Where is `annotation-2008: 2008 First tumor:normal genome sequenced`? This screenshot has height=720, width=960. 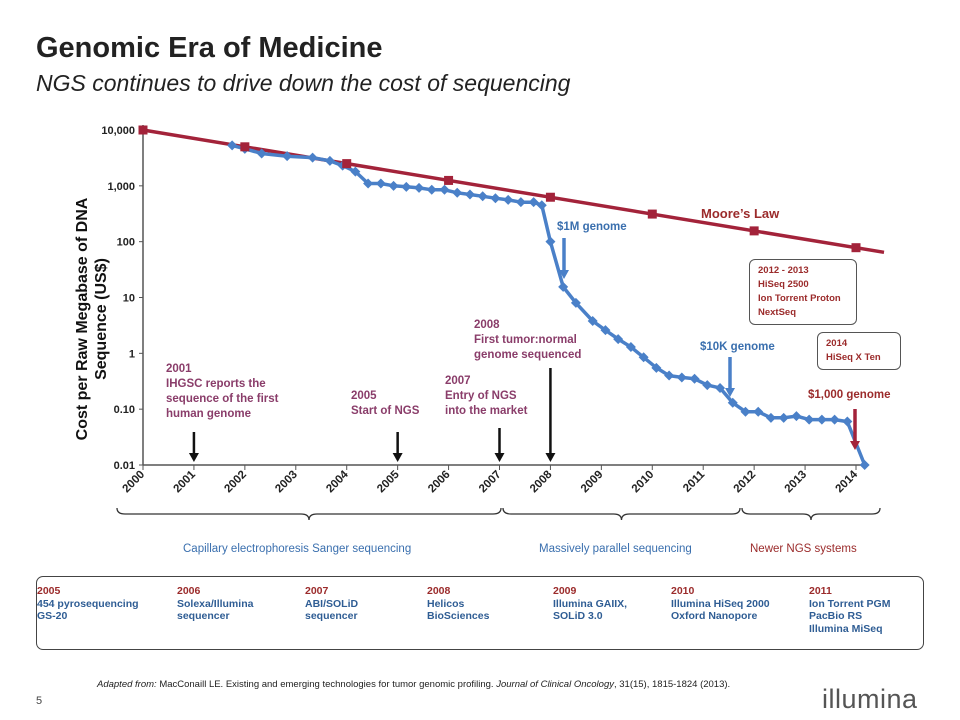 annotation-2008: 2008 First tumor:normal genome sequenced is located at coordinates (527, 340).